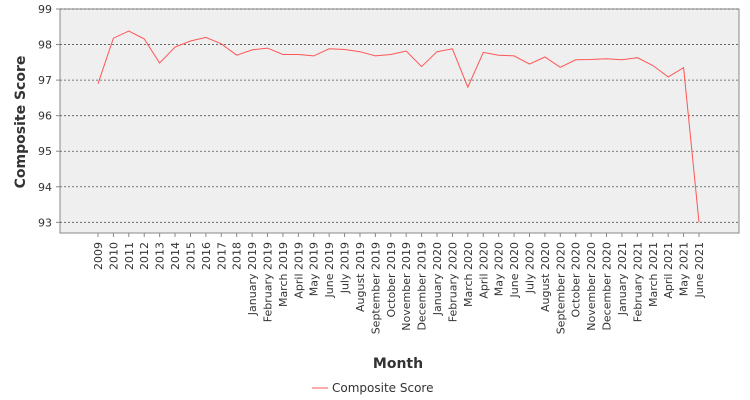  Describe the element at coordinates (560, 288) in the screenshot. I see `x-tick-label: September 2020` at that location.